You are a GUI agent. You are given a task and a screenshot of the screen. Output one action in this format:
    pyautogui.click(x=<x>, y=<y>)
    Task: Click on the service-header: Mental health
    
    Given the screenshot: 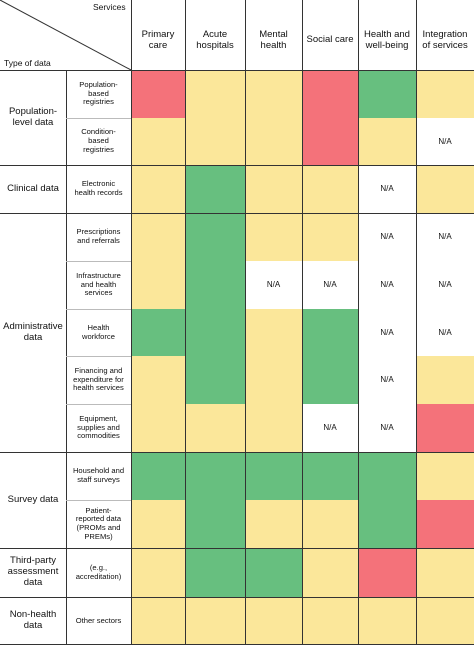 What is the action you would take?
    pyautogui.click(x=273, y=39)
    